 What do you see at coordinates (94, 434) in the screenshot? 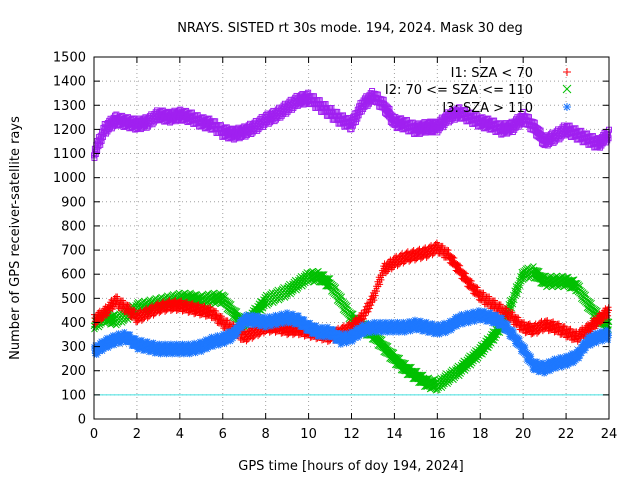
I see `x-tick-label: 0` at bounding box center [94, 434].